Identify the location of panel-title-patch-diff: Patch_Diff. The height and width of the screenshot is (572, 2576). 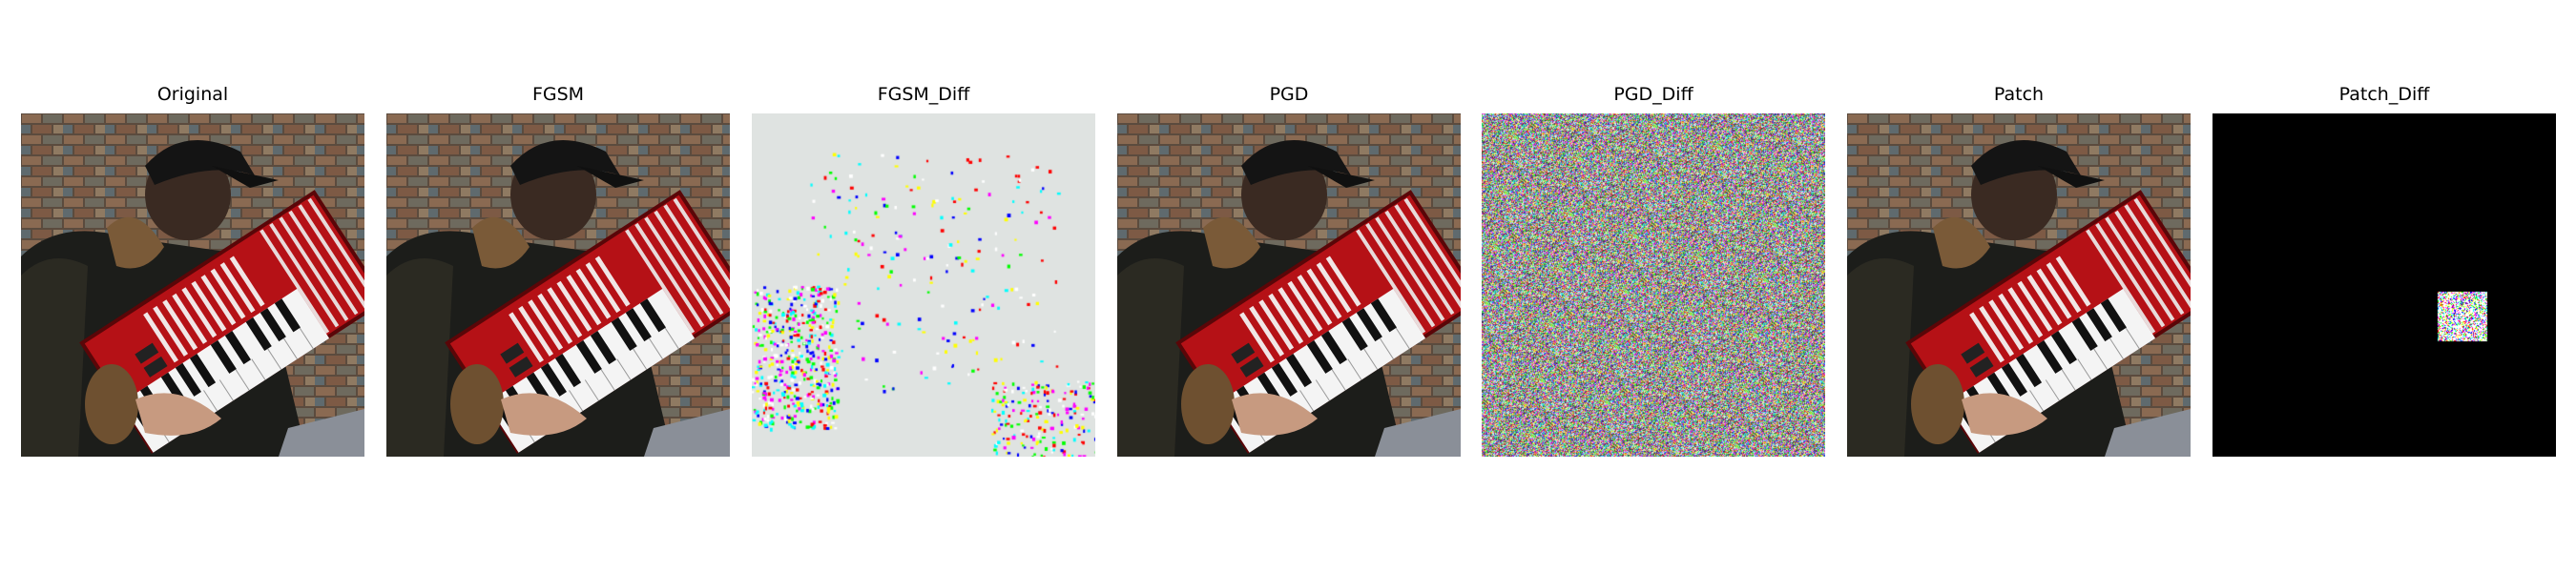
(2384, 94).